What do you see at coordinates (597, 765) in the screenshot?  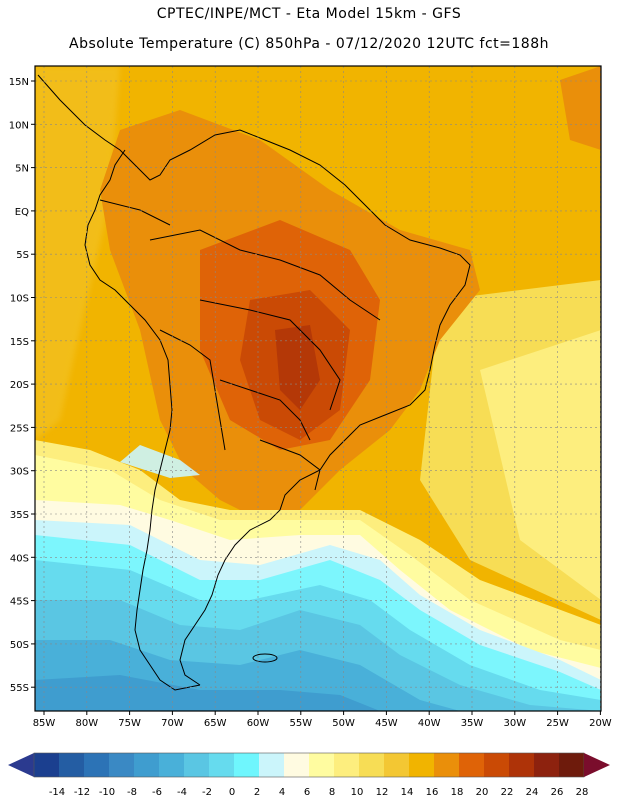 I see `colorbar-over-triangle` at bounding box center [597, 765].